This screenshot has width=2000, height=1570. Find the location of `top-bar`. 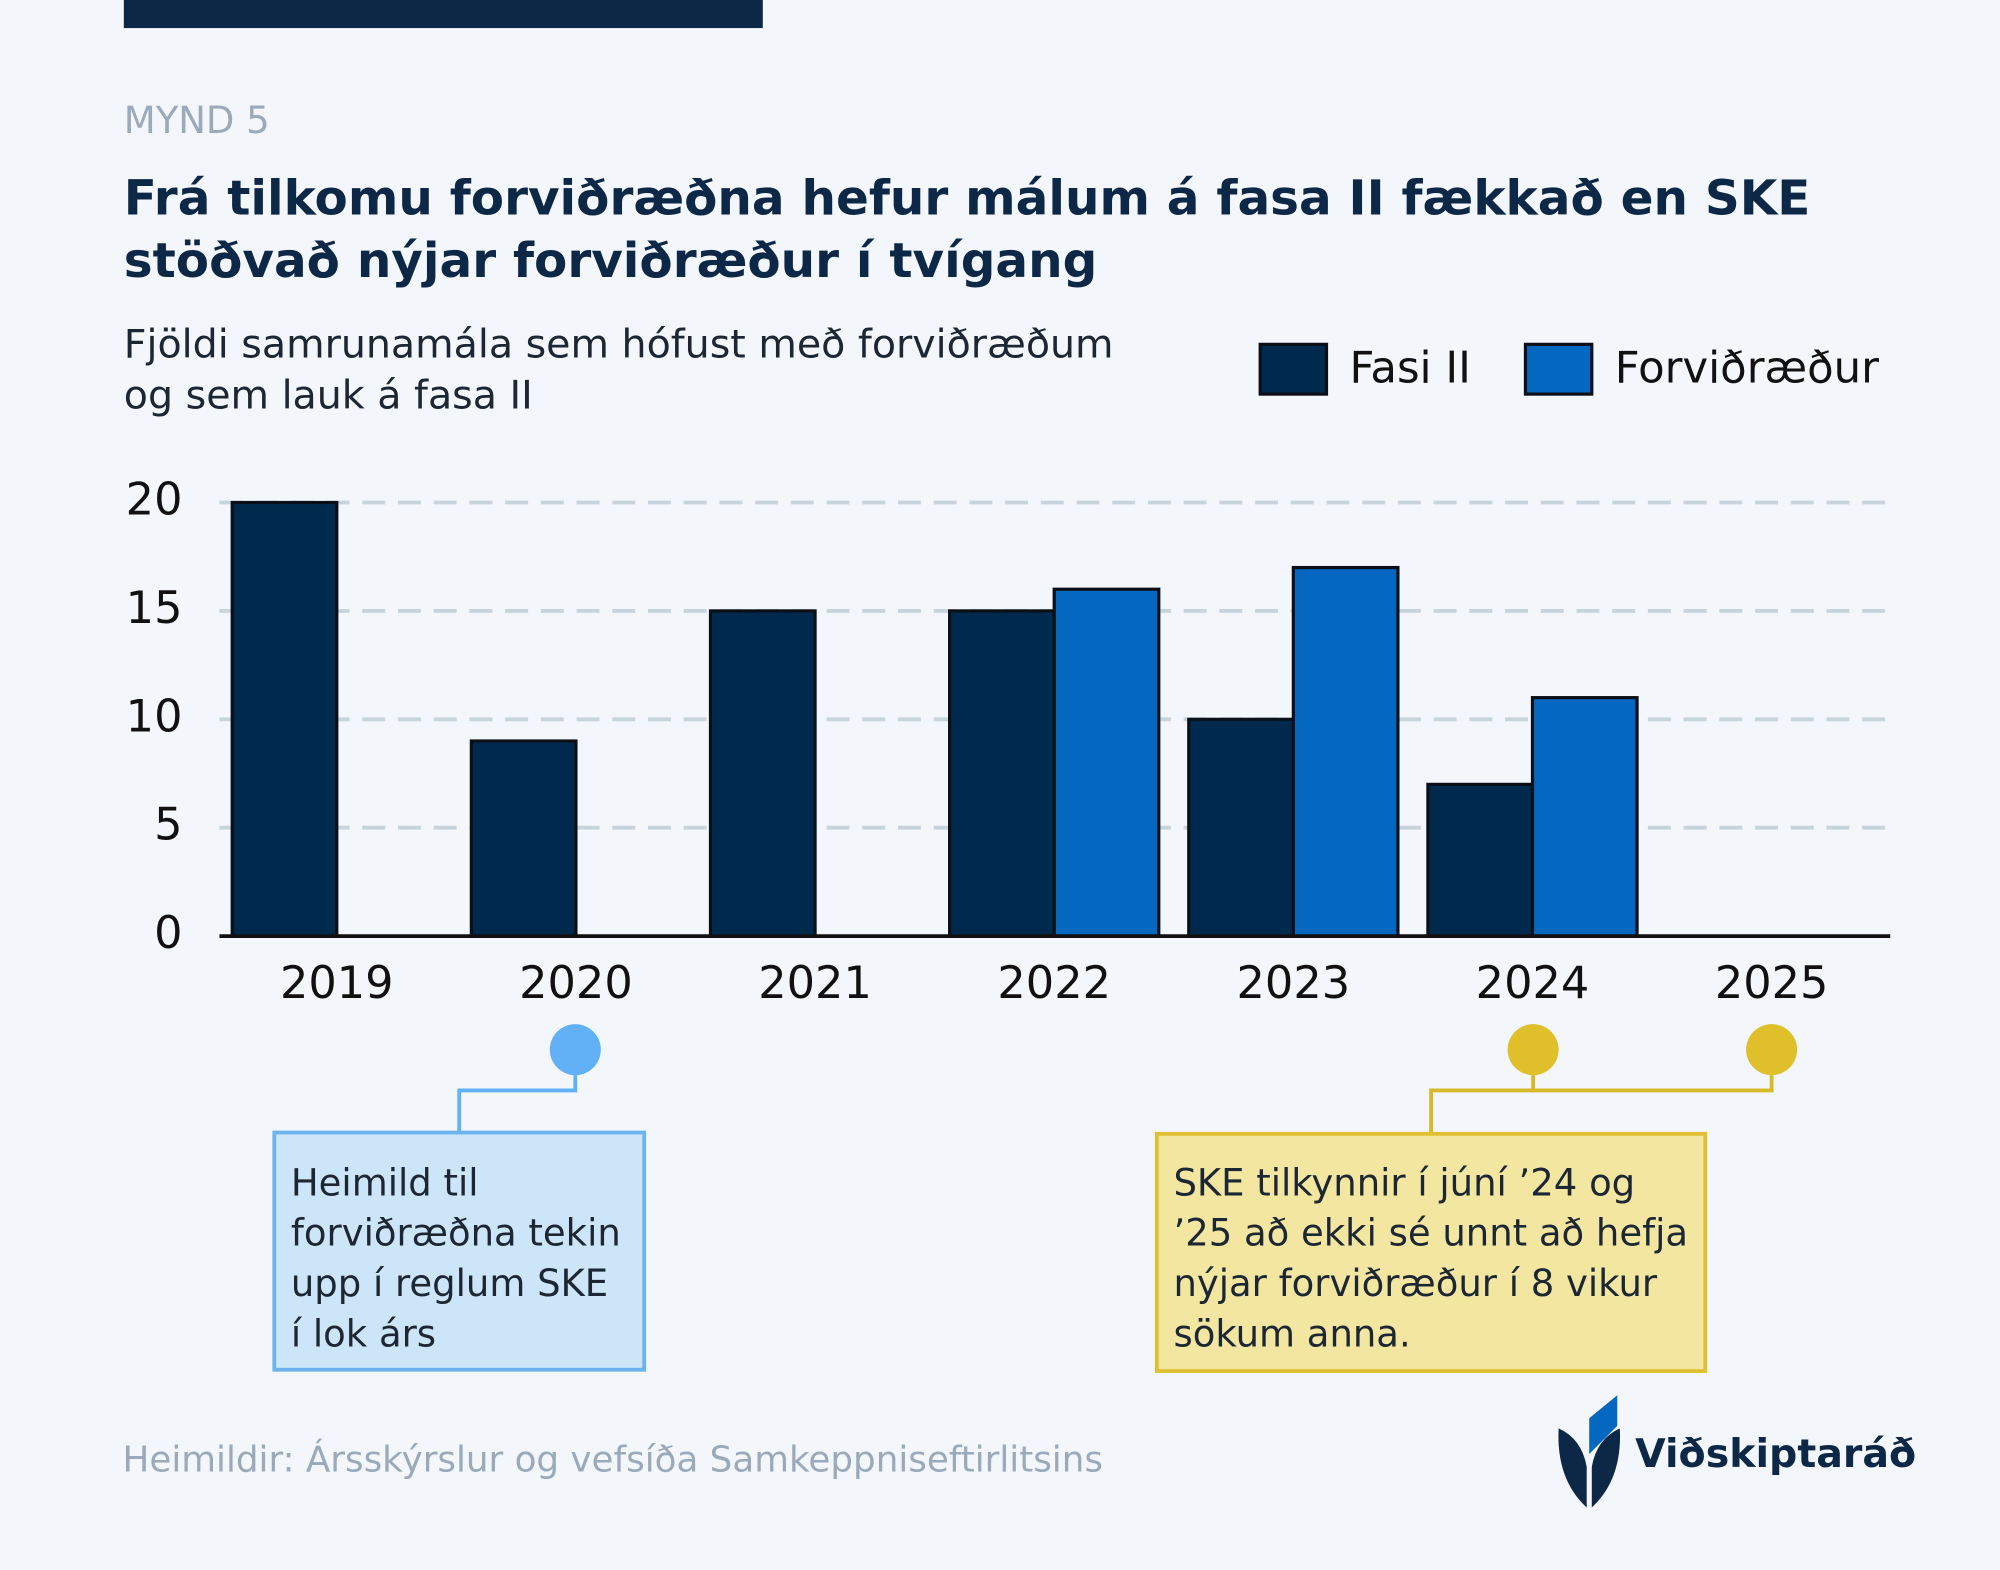

top-bar is located at coordinates (443, 14).